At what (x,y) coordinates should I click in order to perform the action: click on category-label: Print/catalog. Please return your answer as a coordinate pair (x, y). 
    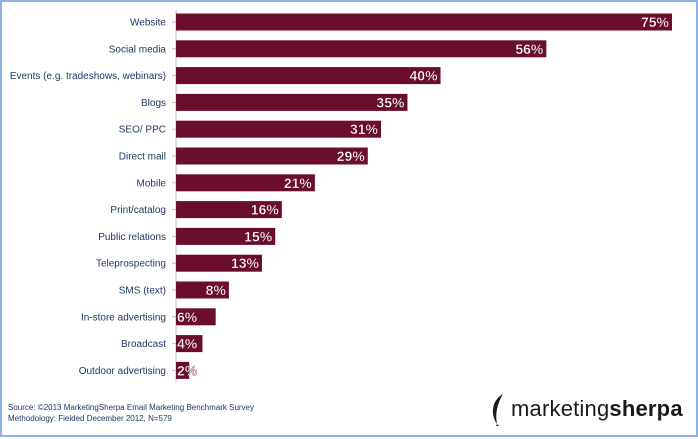
    Looking at the image, I should click on (138, 210).